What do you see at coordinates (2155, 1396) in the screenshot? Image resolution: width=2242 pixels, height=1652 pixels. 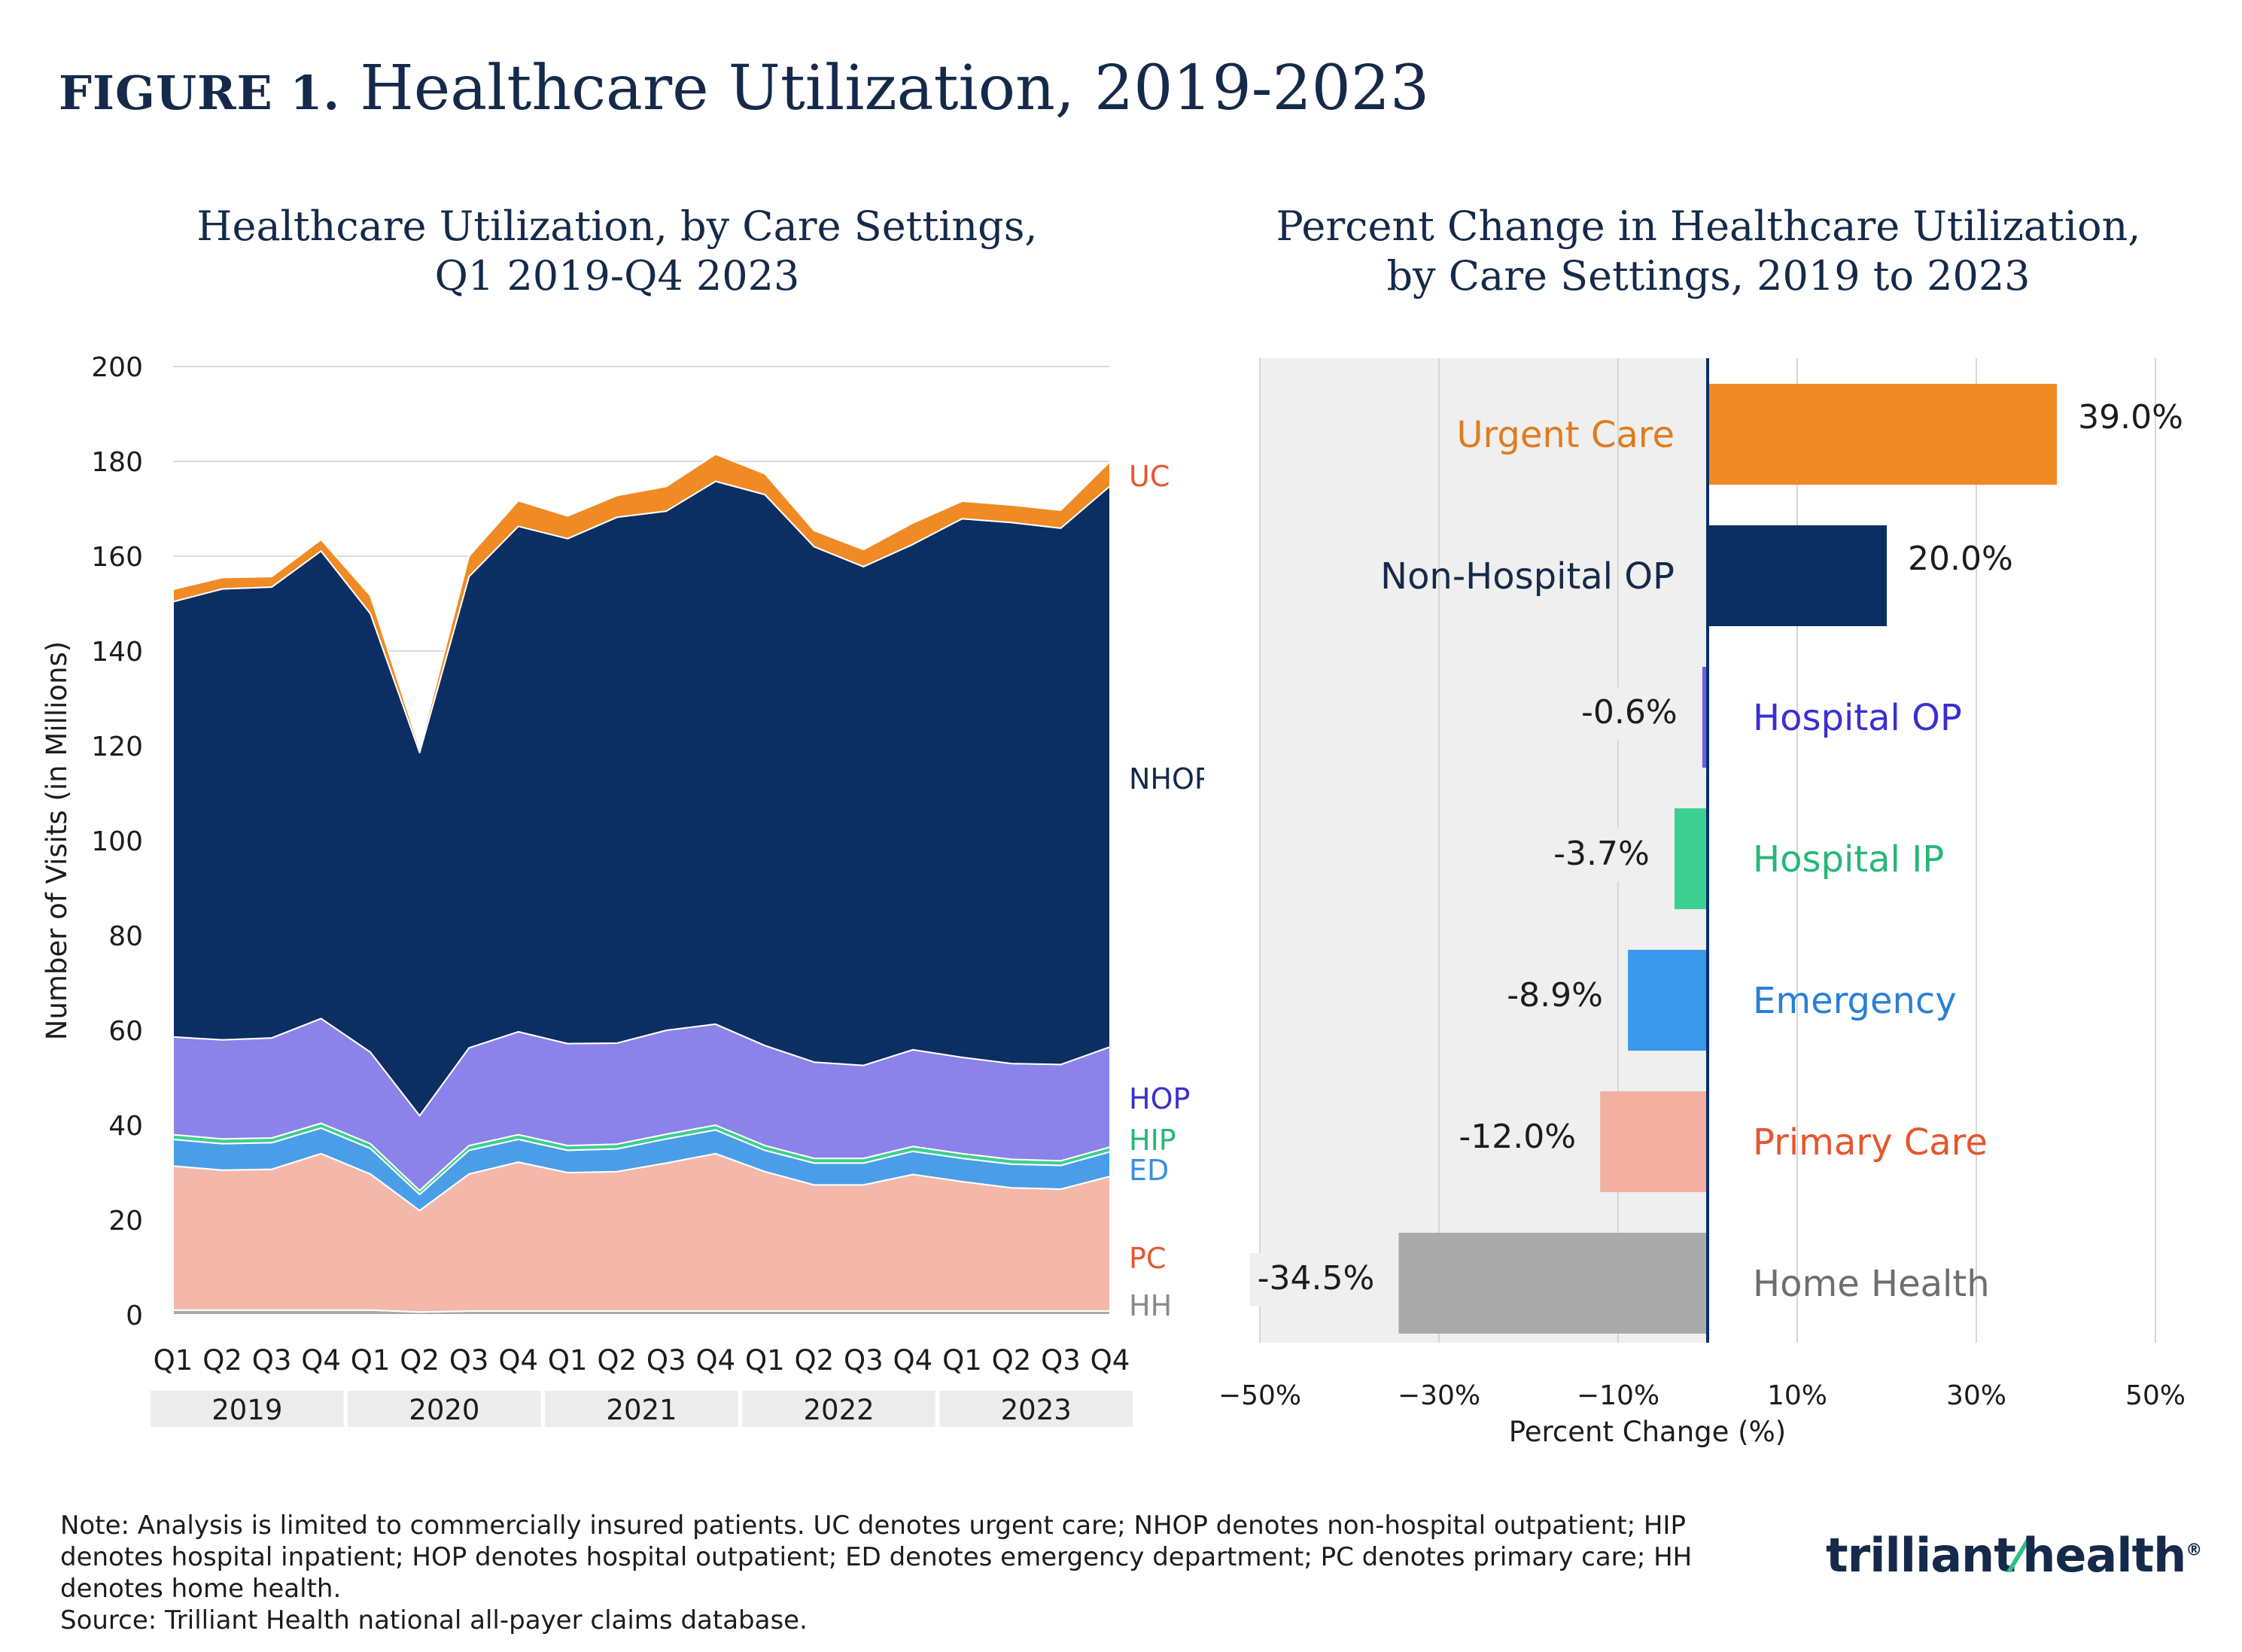 I see `x-tick-label: 50%` at bounding box center [2155, 1396].